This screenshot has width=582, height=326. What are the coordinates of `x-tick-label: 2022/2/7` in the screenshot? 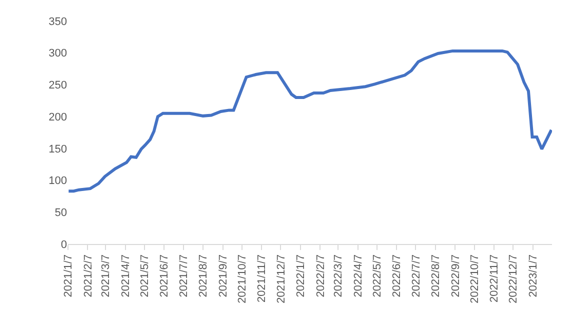 It's located at (320, 276).